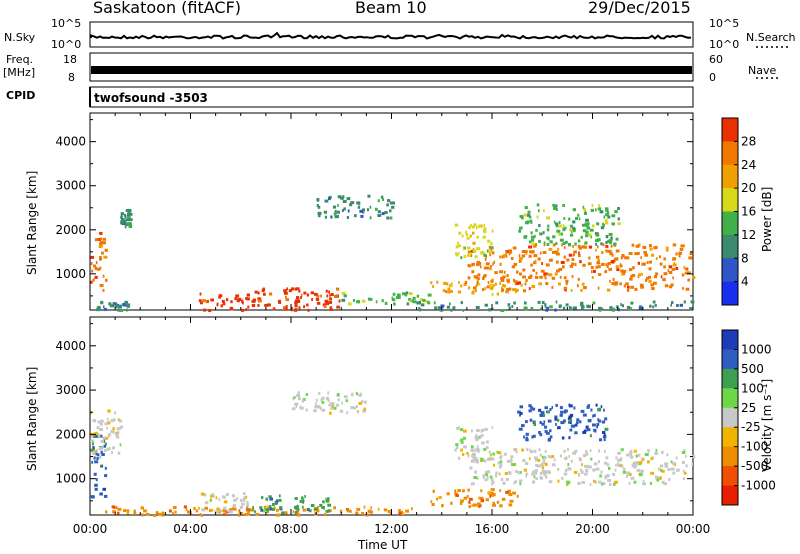 The image size is (800, 554). Describe the element at coordinates (724, 23) in the screenshot. I see `nsearch-tick-high: 10^5` at that location.